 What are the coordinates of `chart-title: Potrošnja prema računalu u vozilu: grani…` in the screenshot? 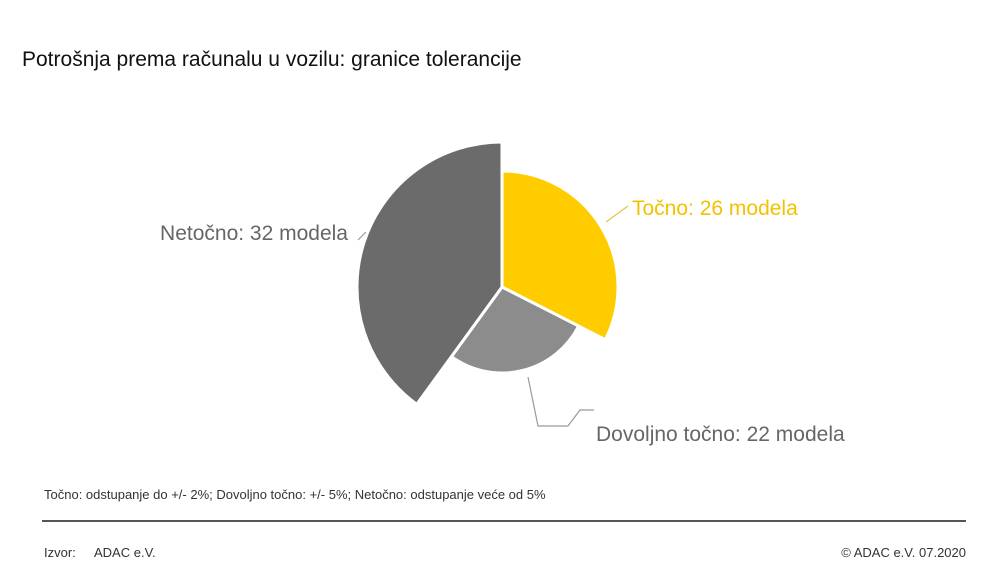 It's located at (272, 59).